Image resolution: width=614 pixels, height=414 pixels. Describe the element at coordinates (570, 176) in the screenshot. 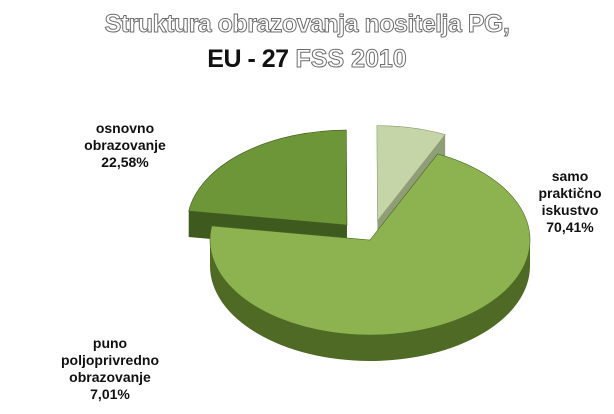

I see `slice-label-samo-line-1: samo` at that location.